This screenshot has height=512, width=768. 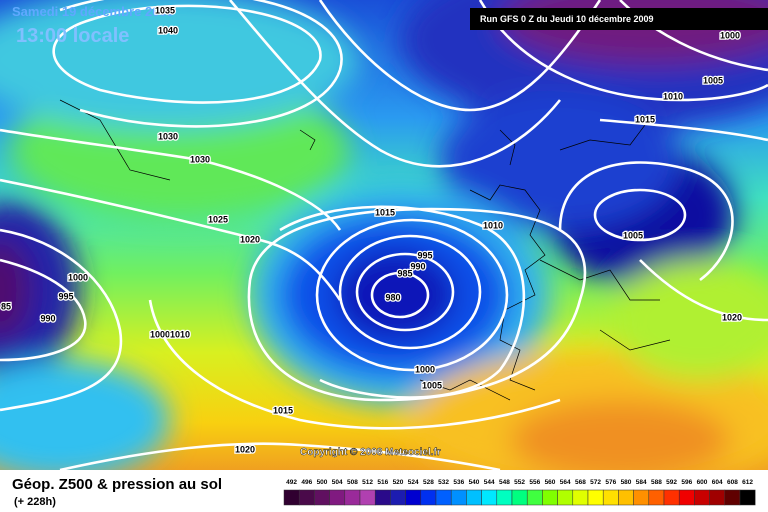 What do you see at coordinates (717, 482) in the screenshot?
I see `scale-label: 604` at bounding box center [717, 482].